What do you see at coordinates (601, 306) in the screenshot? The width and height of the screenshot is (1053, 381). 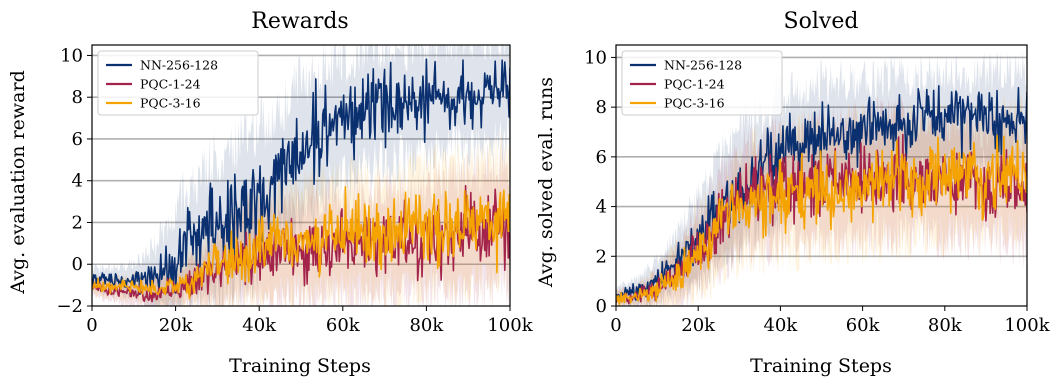 I see `solved-y-tick-label: 0` at bounding box center [601, 306].